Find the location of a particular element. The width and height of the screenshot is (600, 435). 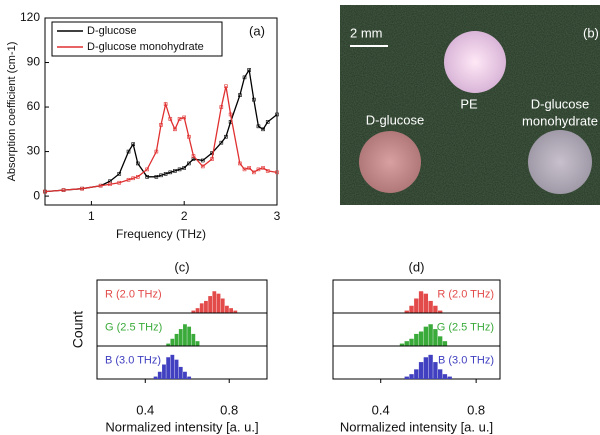

legend-box is located at coordinates (137, 39).